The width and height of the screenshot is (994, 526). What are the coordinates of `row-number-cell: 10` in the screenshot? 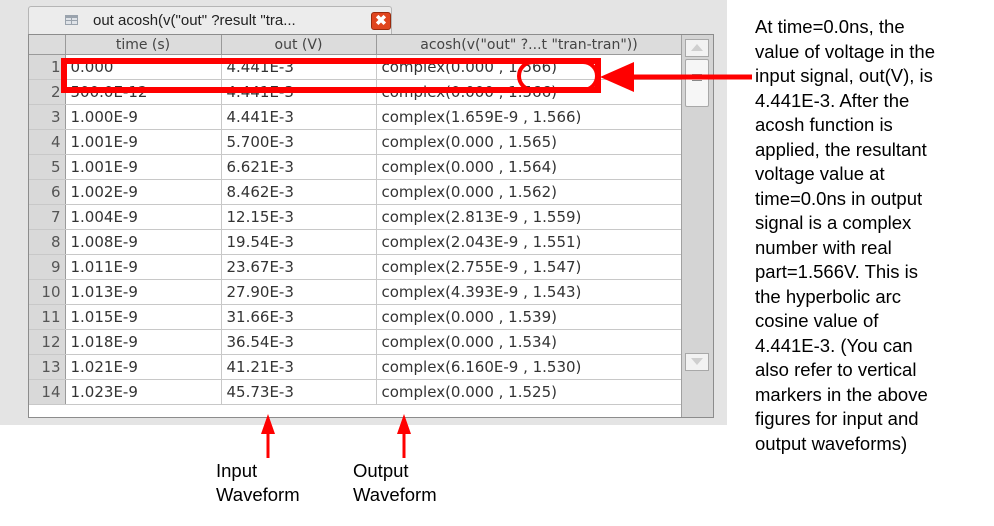 It's located at (47, 292).